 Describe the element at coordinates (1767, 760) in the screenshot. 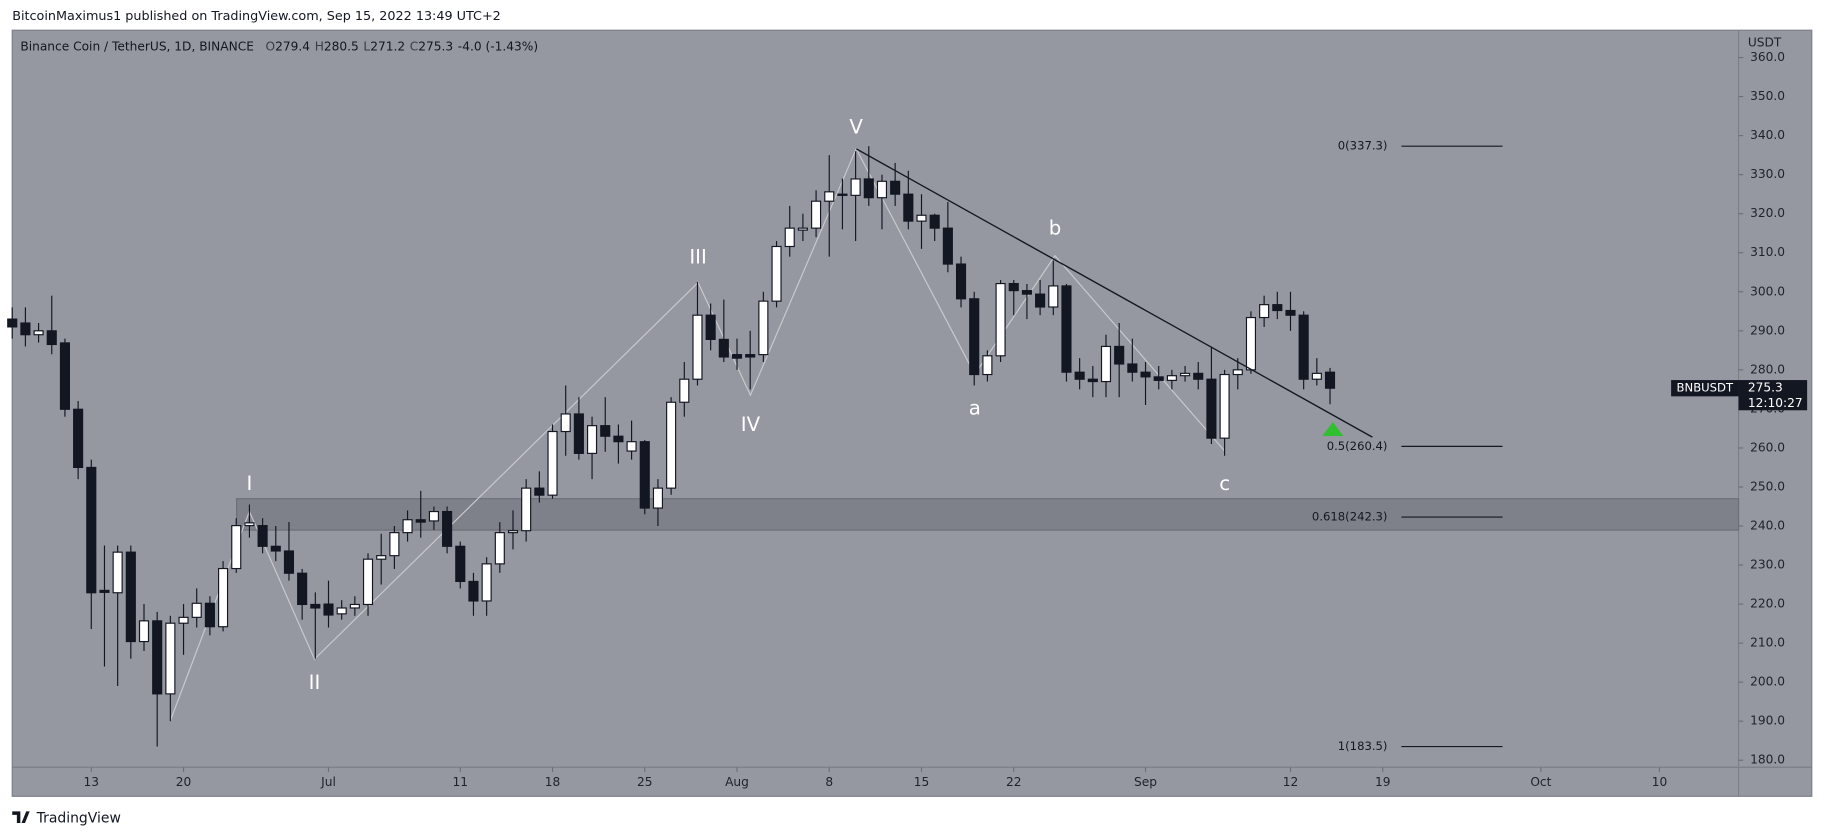

I see `y-tick-label: 180.0` at that location.